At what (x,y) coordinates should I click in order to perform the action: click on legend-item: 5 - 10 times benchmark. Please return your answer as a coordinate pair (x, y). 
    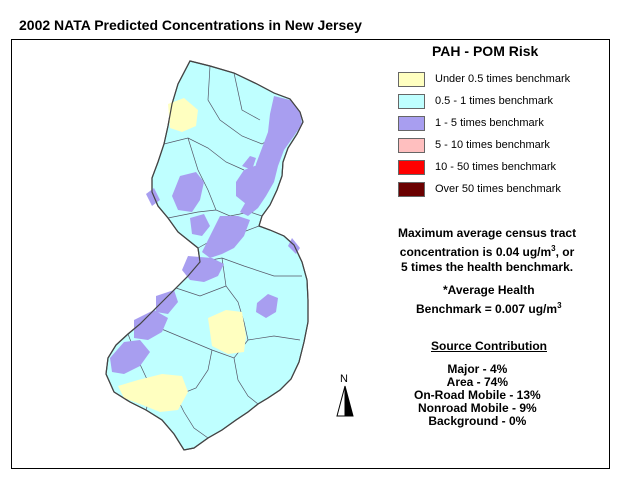
    Looking at the image, I should click on (498, 146).